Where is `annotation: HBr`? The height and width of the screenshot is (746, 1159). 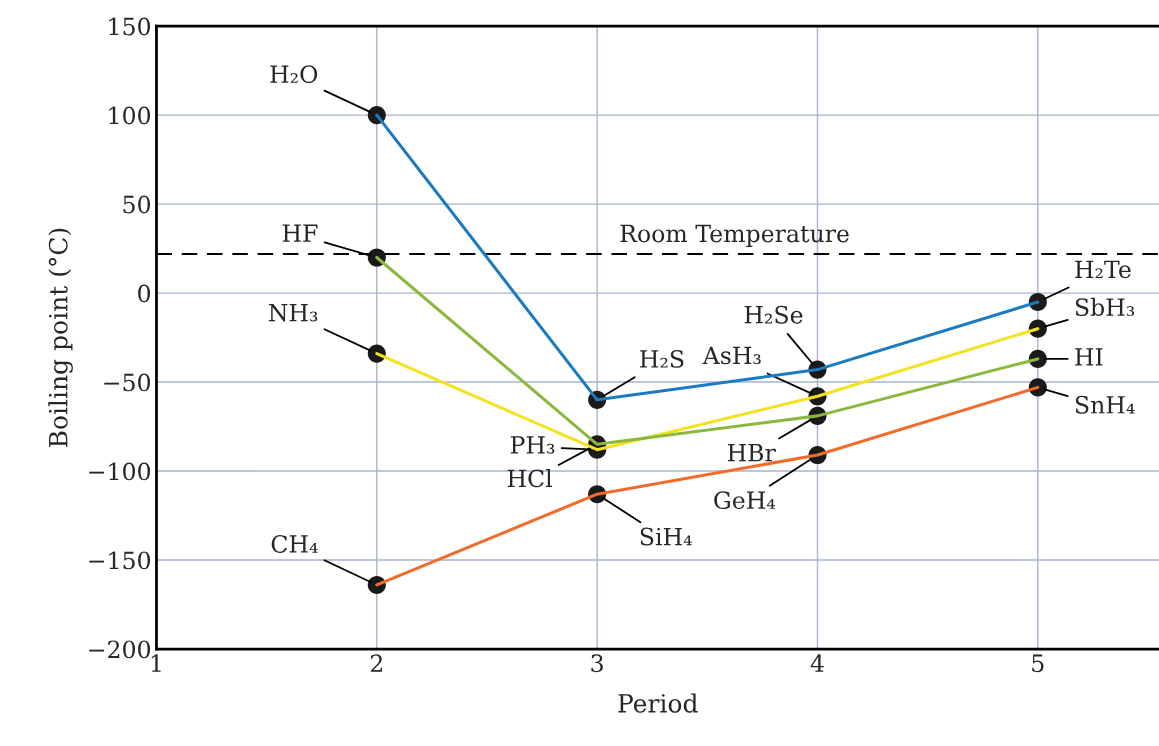
annotation: HBr is located at coordinates (751, 453).